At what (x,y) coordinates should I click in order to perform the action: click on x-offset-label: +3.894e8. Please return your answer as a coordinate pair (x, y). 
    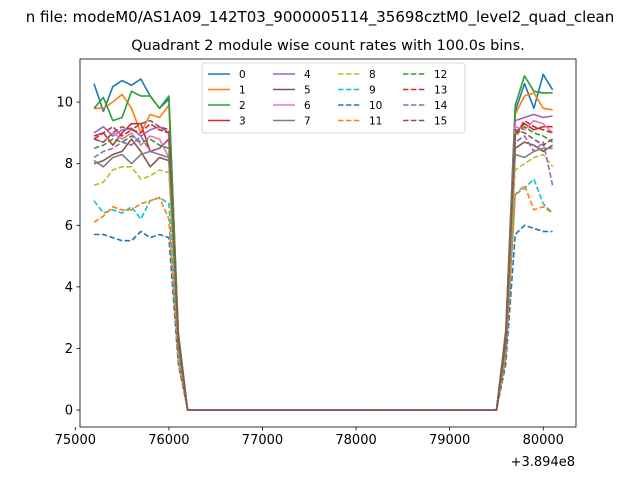
    Looking at the image, I should click on (543, 462).